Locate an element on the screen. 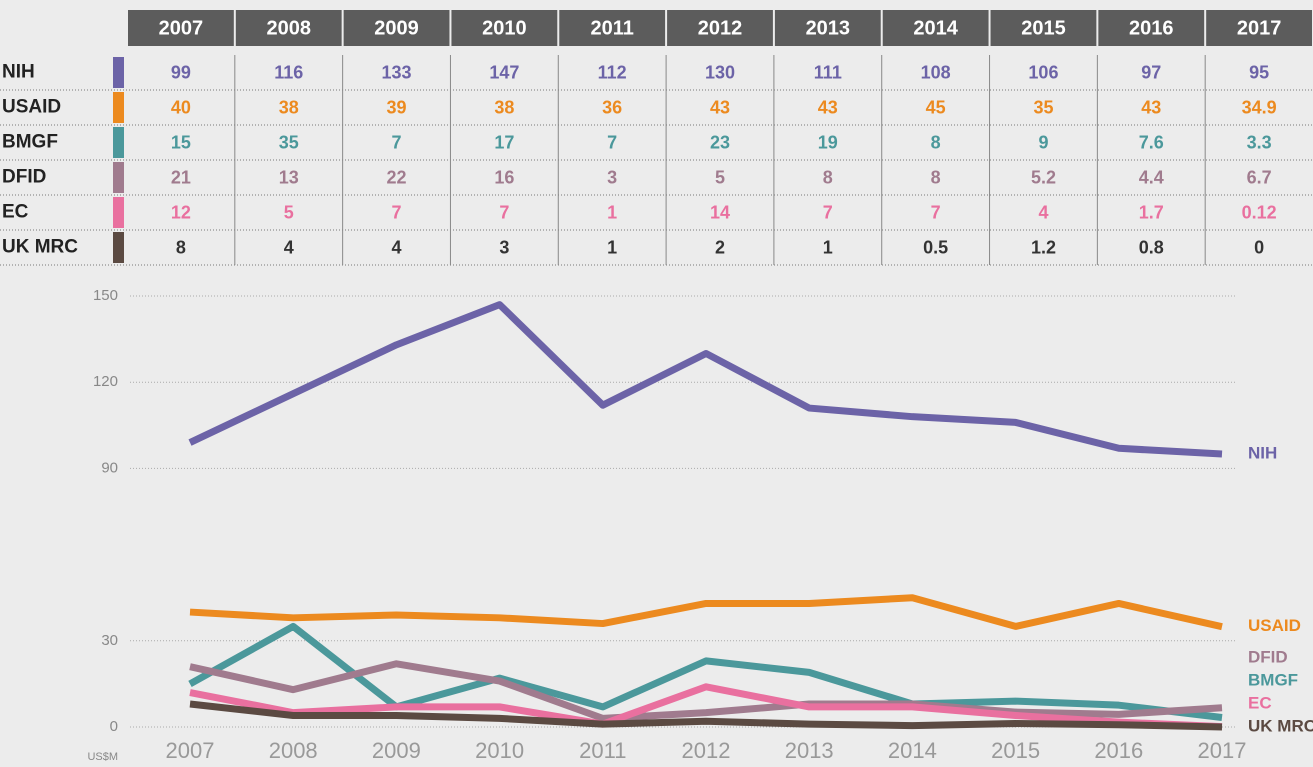 The height and width of the screenshot is (767, 1313). table-row-label: UK MRC is located at coordinates (40, 247).